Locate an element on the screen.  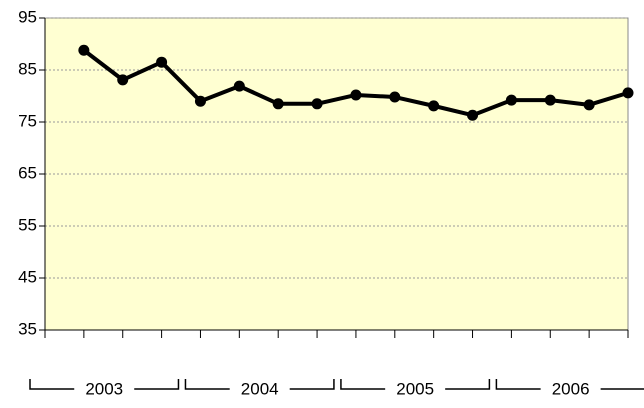
y-tick-label: 55 is located at coordinates (27, 224).